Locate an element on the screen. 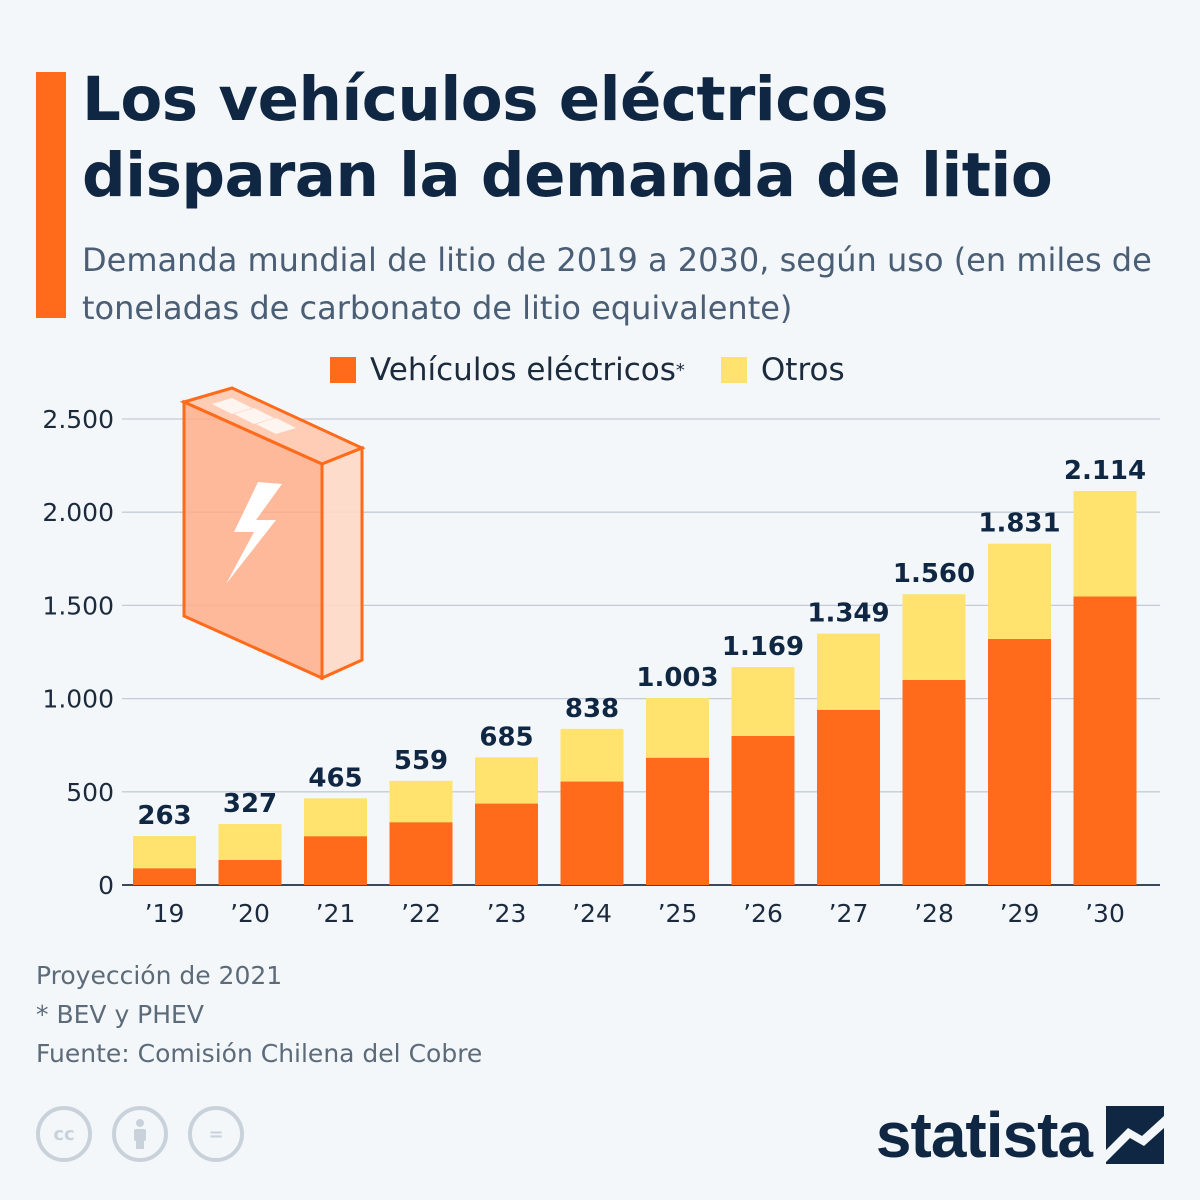  x-tick-label: ’27 is located at coordinates (849, 913).